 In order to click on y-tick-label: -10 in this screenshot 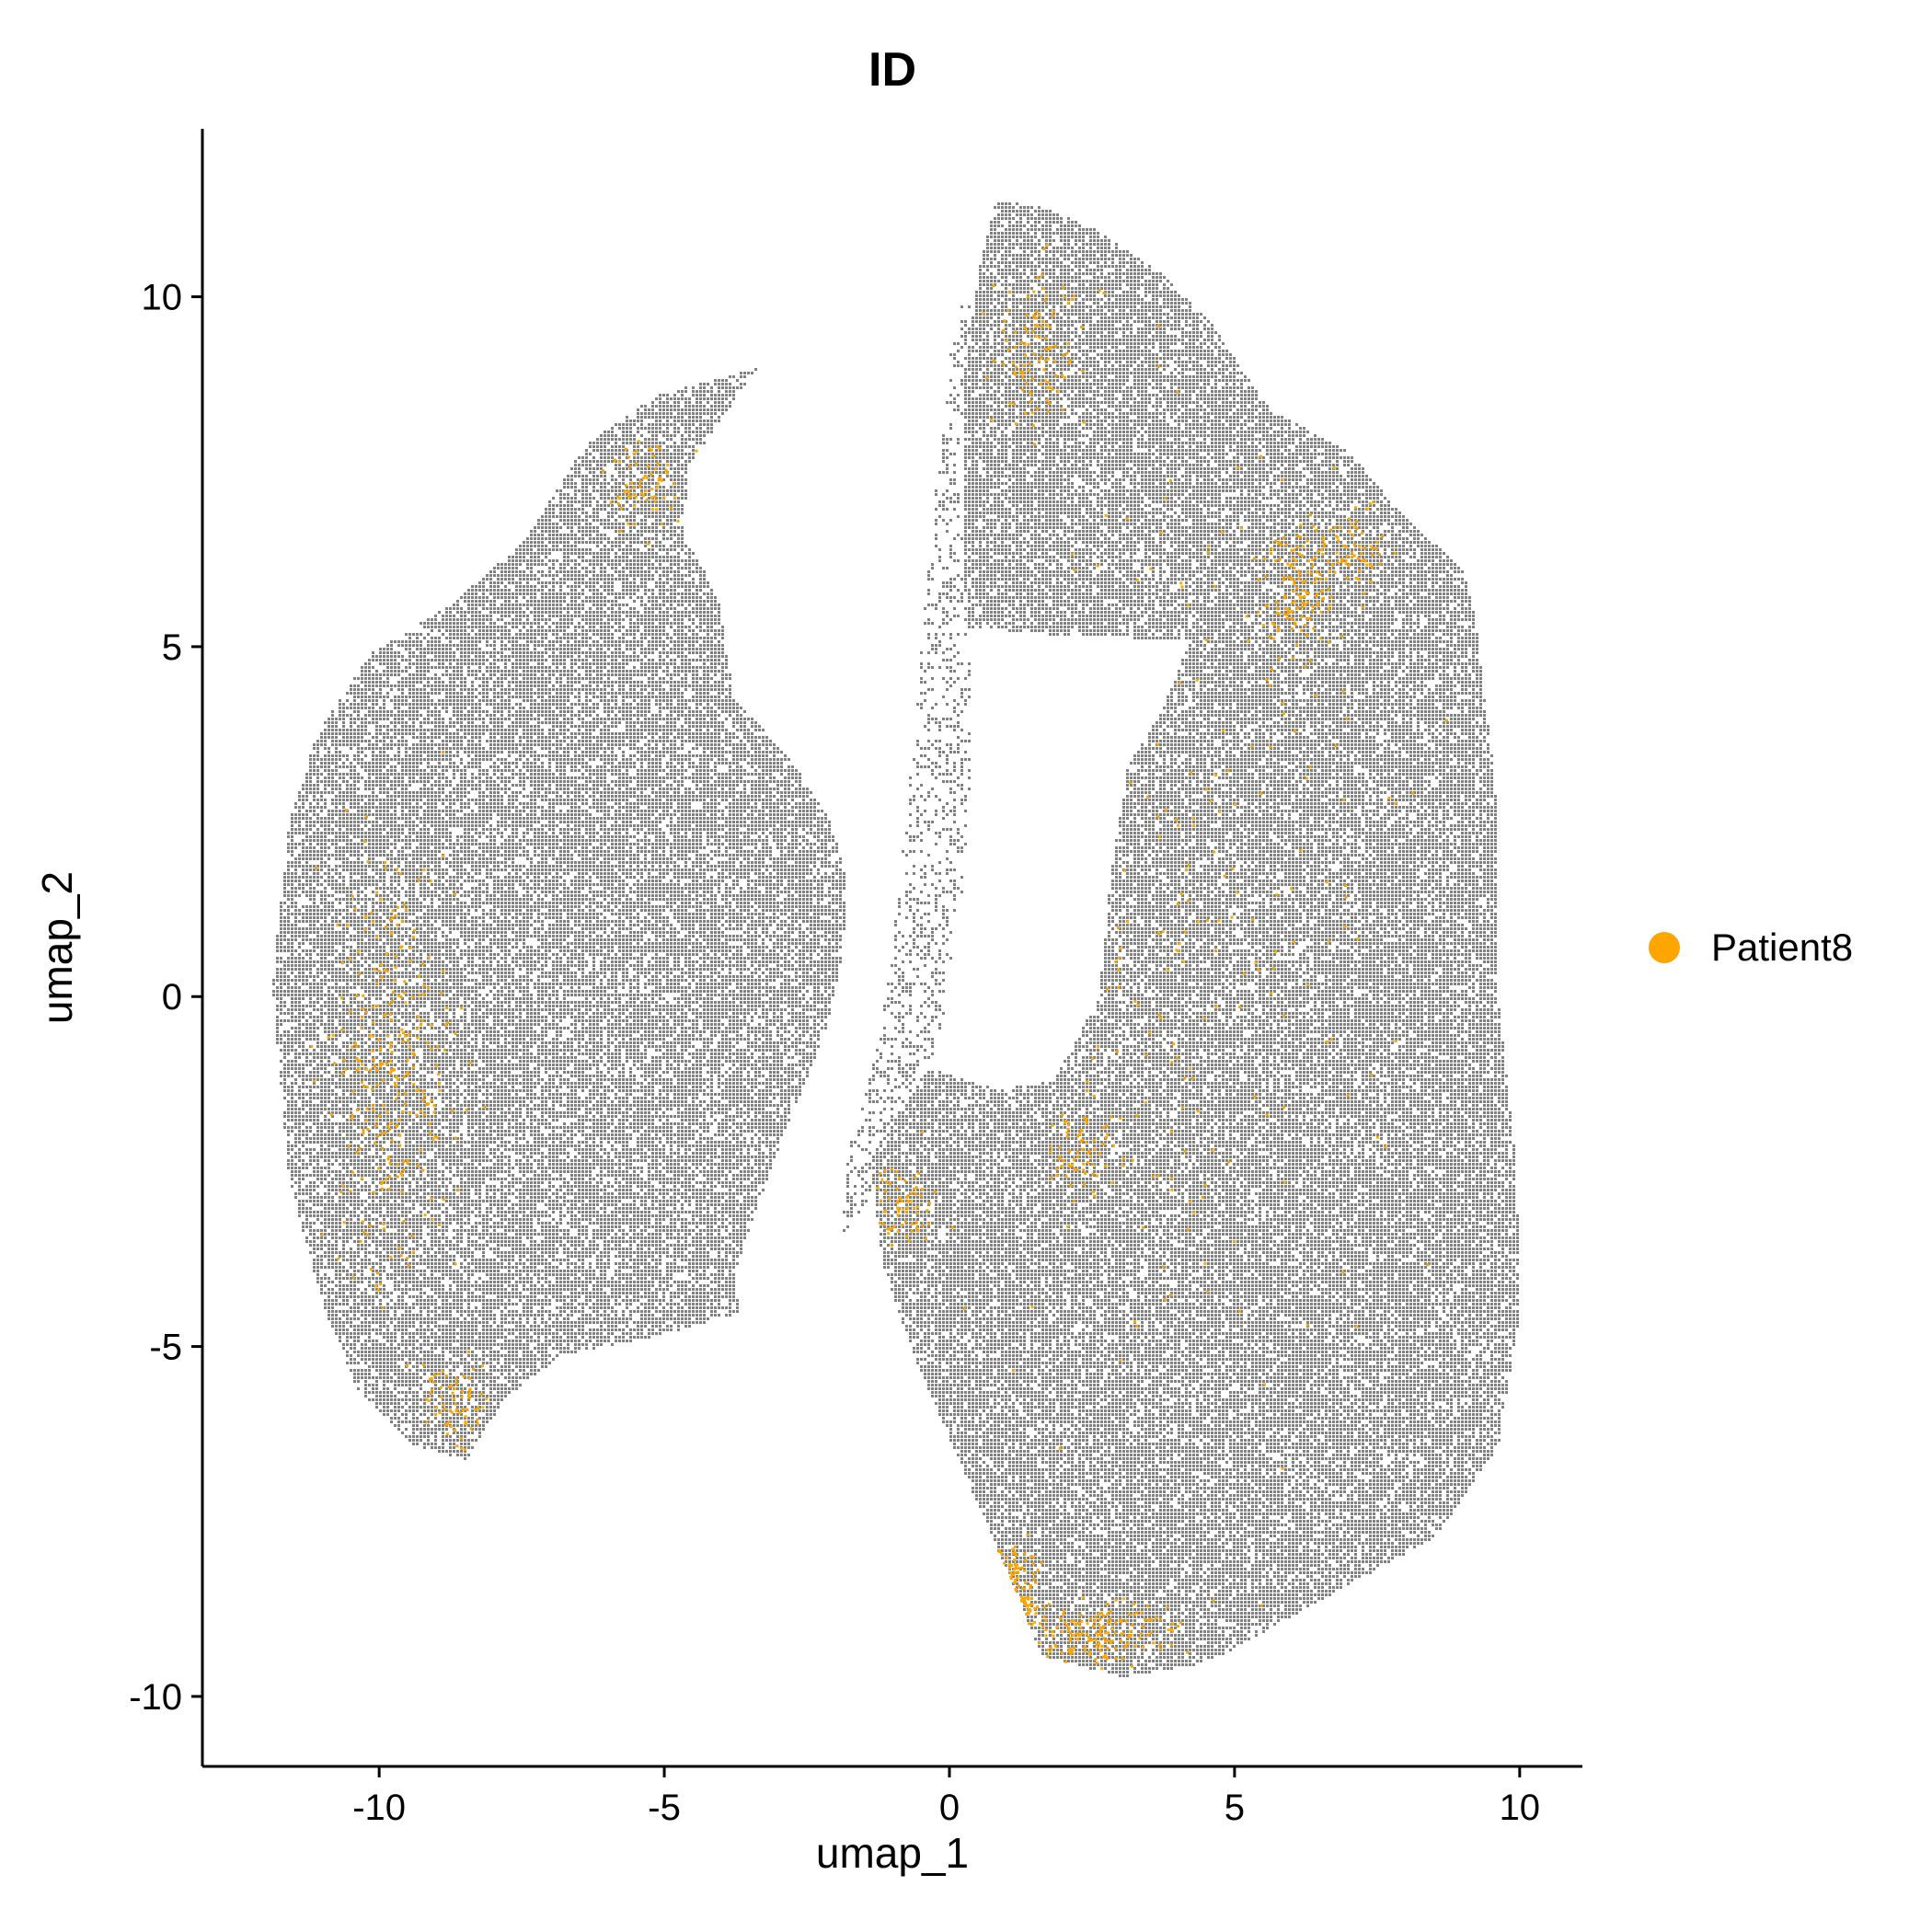, I will do `click(155, 1697)`.